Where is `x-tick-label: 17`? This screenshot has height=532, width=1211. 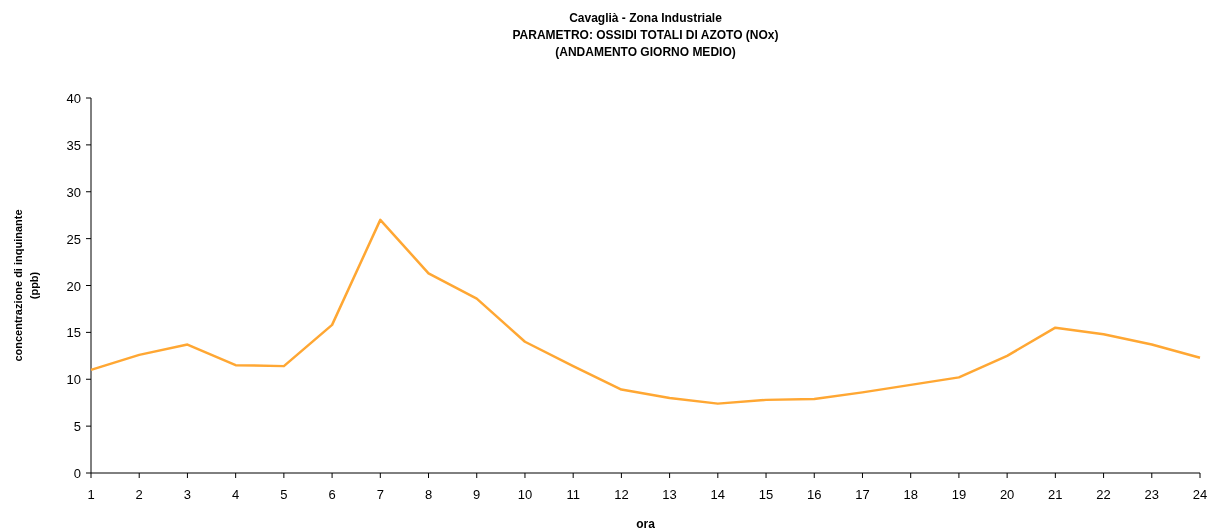 x-tick-label: 17 is located at coordinates (862, 494).